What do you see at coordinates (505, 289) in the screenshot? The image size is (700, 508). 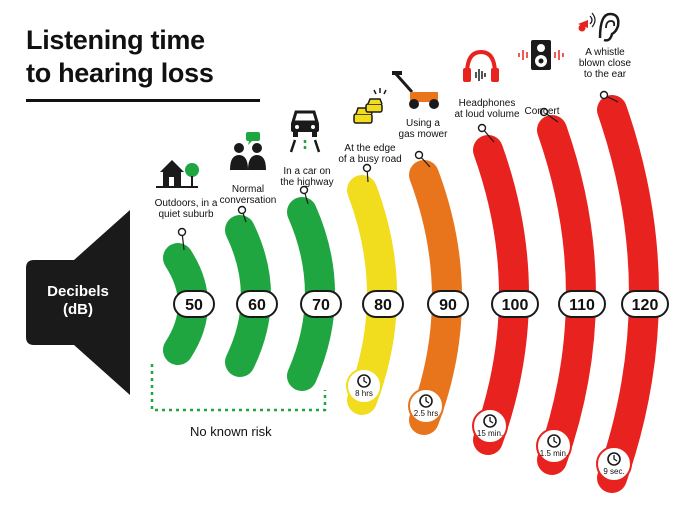 I see `level-100-group: 100 15 min.` at bounding box center [505, 289].